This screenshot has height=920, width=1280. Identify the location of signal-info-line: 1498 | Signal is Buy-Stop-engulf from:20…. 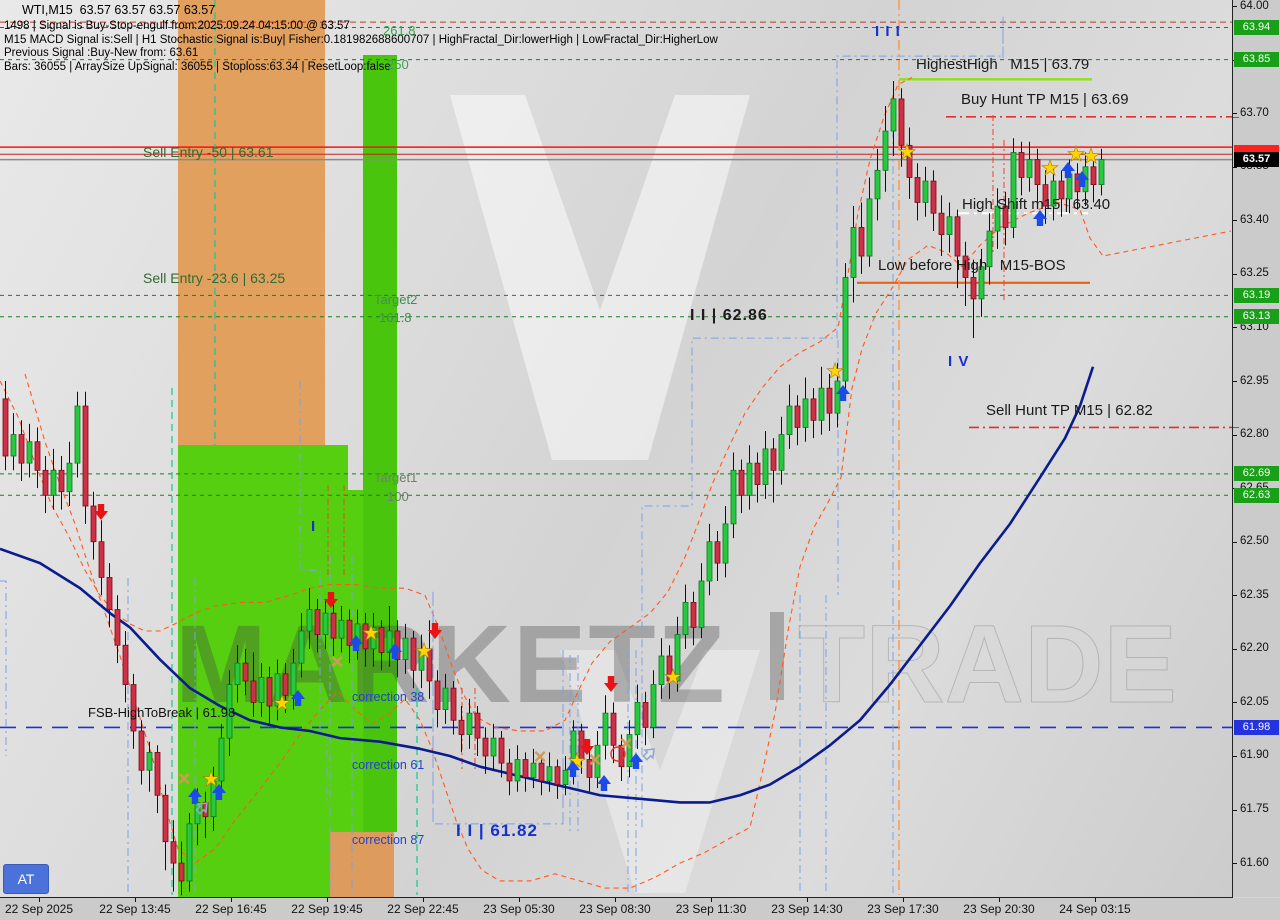
(177, 26).